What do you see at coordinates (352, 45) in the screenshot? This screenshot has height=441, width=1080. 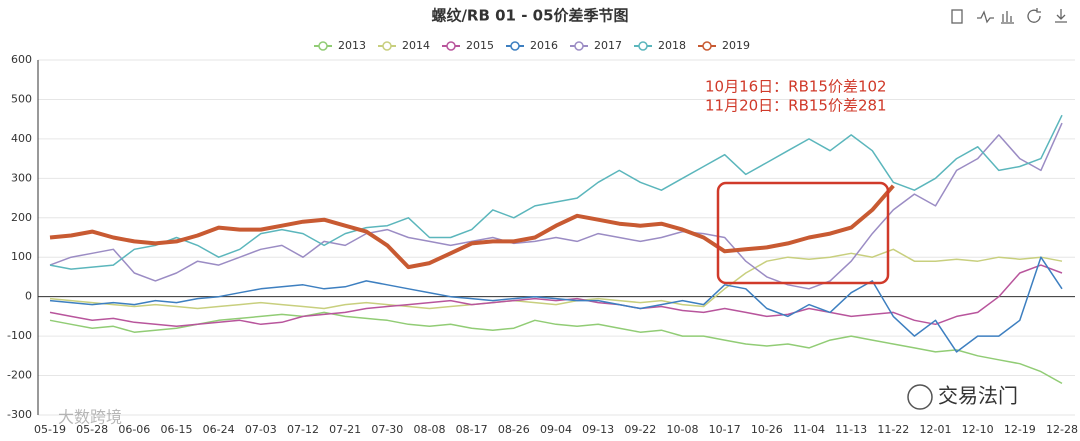 I see `legend-label: 2013` at bounding box center [352, 45].